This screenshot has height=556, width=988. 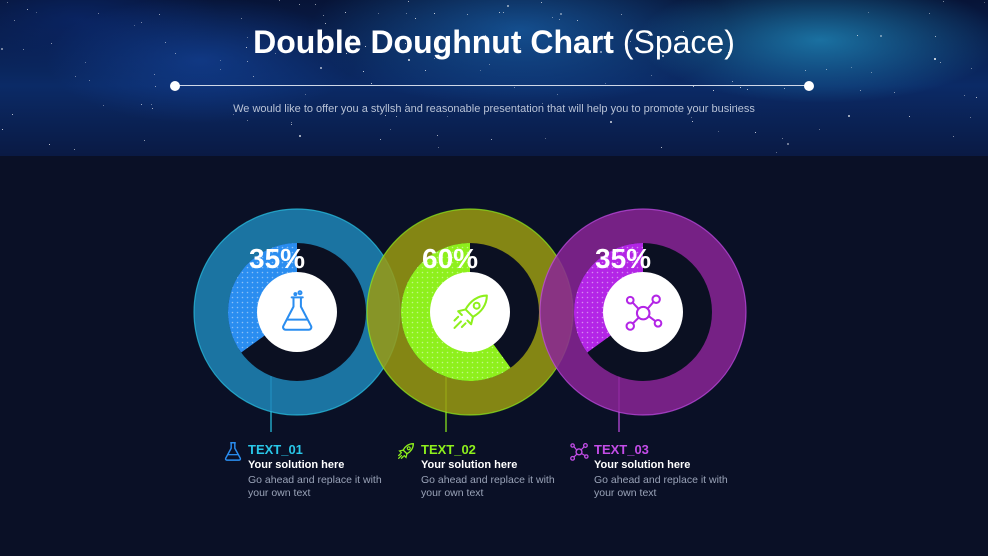 I want to click on divider-left-dot, so click(x=175, y=86).